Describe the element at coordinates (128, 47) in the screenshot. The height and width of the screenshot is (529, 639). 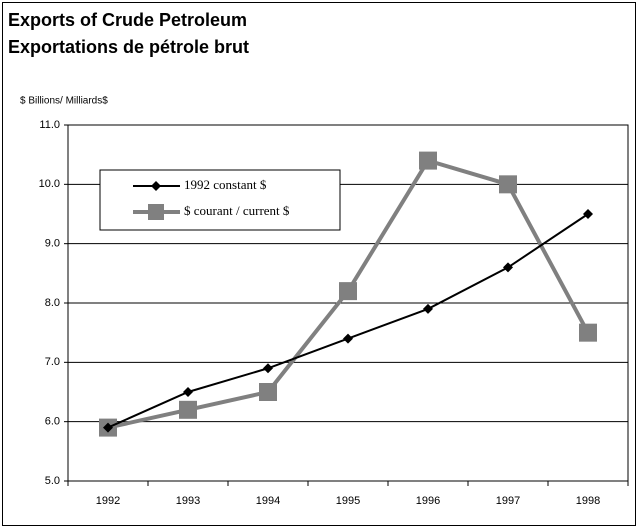
I see `chart-subtitle: Exportations de pétrole brut` at that location.